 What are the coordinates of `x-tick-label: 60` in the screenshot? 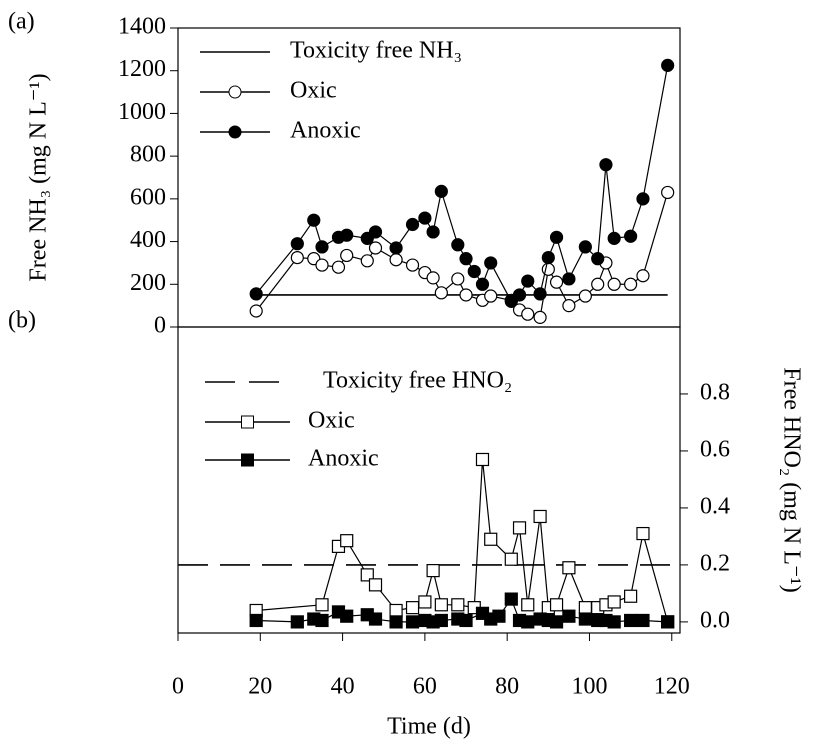 It's located at (425, 687).